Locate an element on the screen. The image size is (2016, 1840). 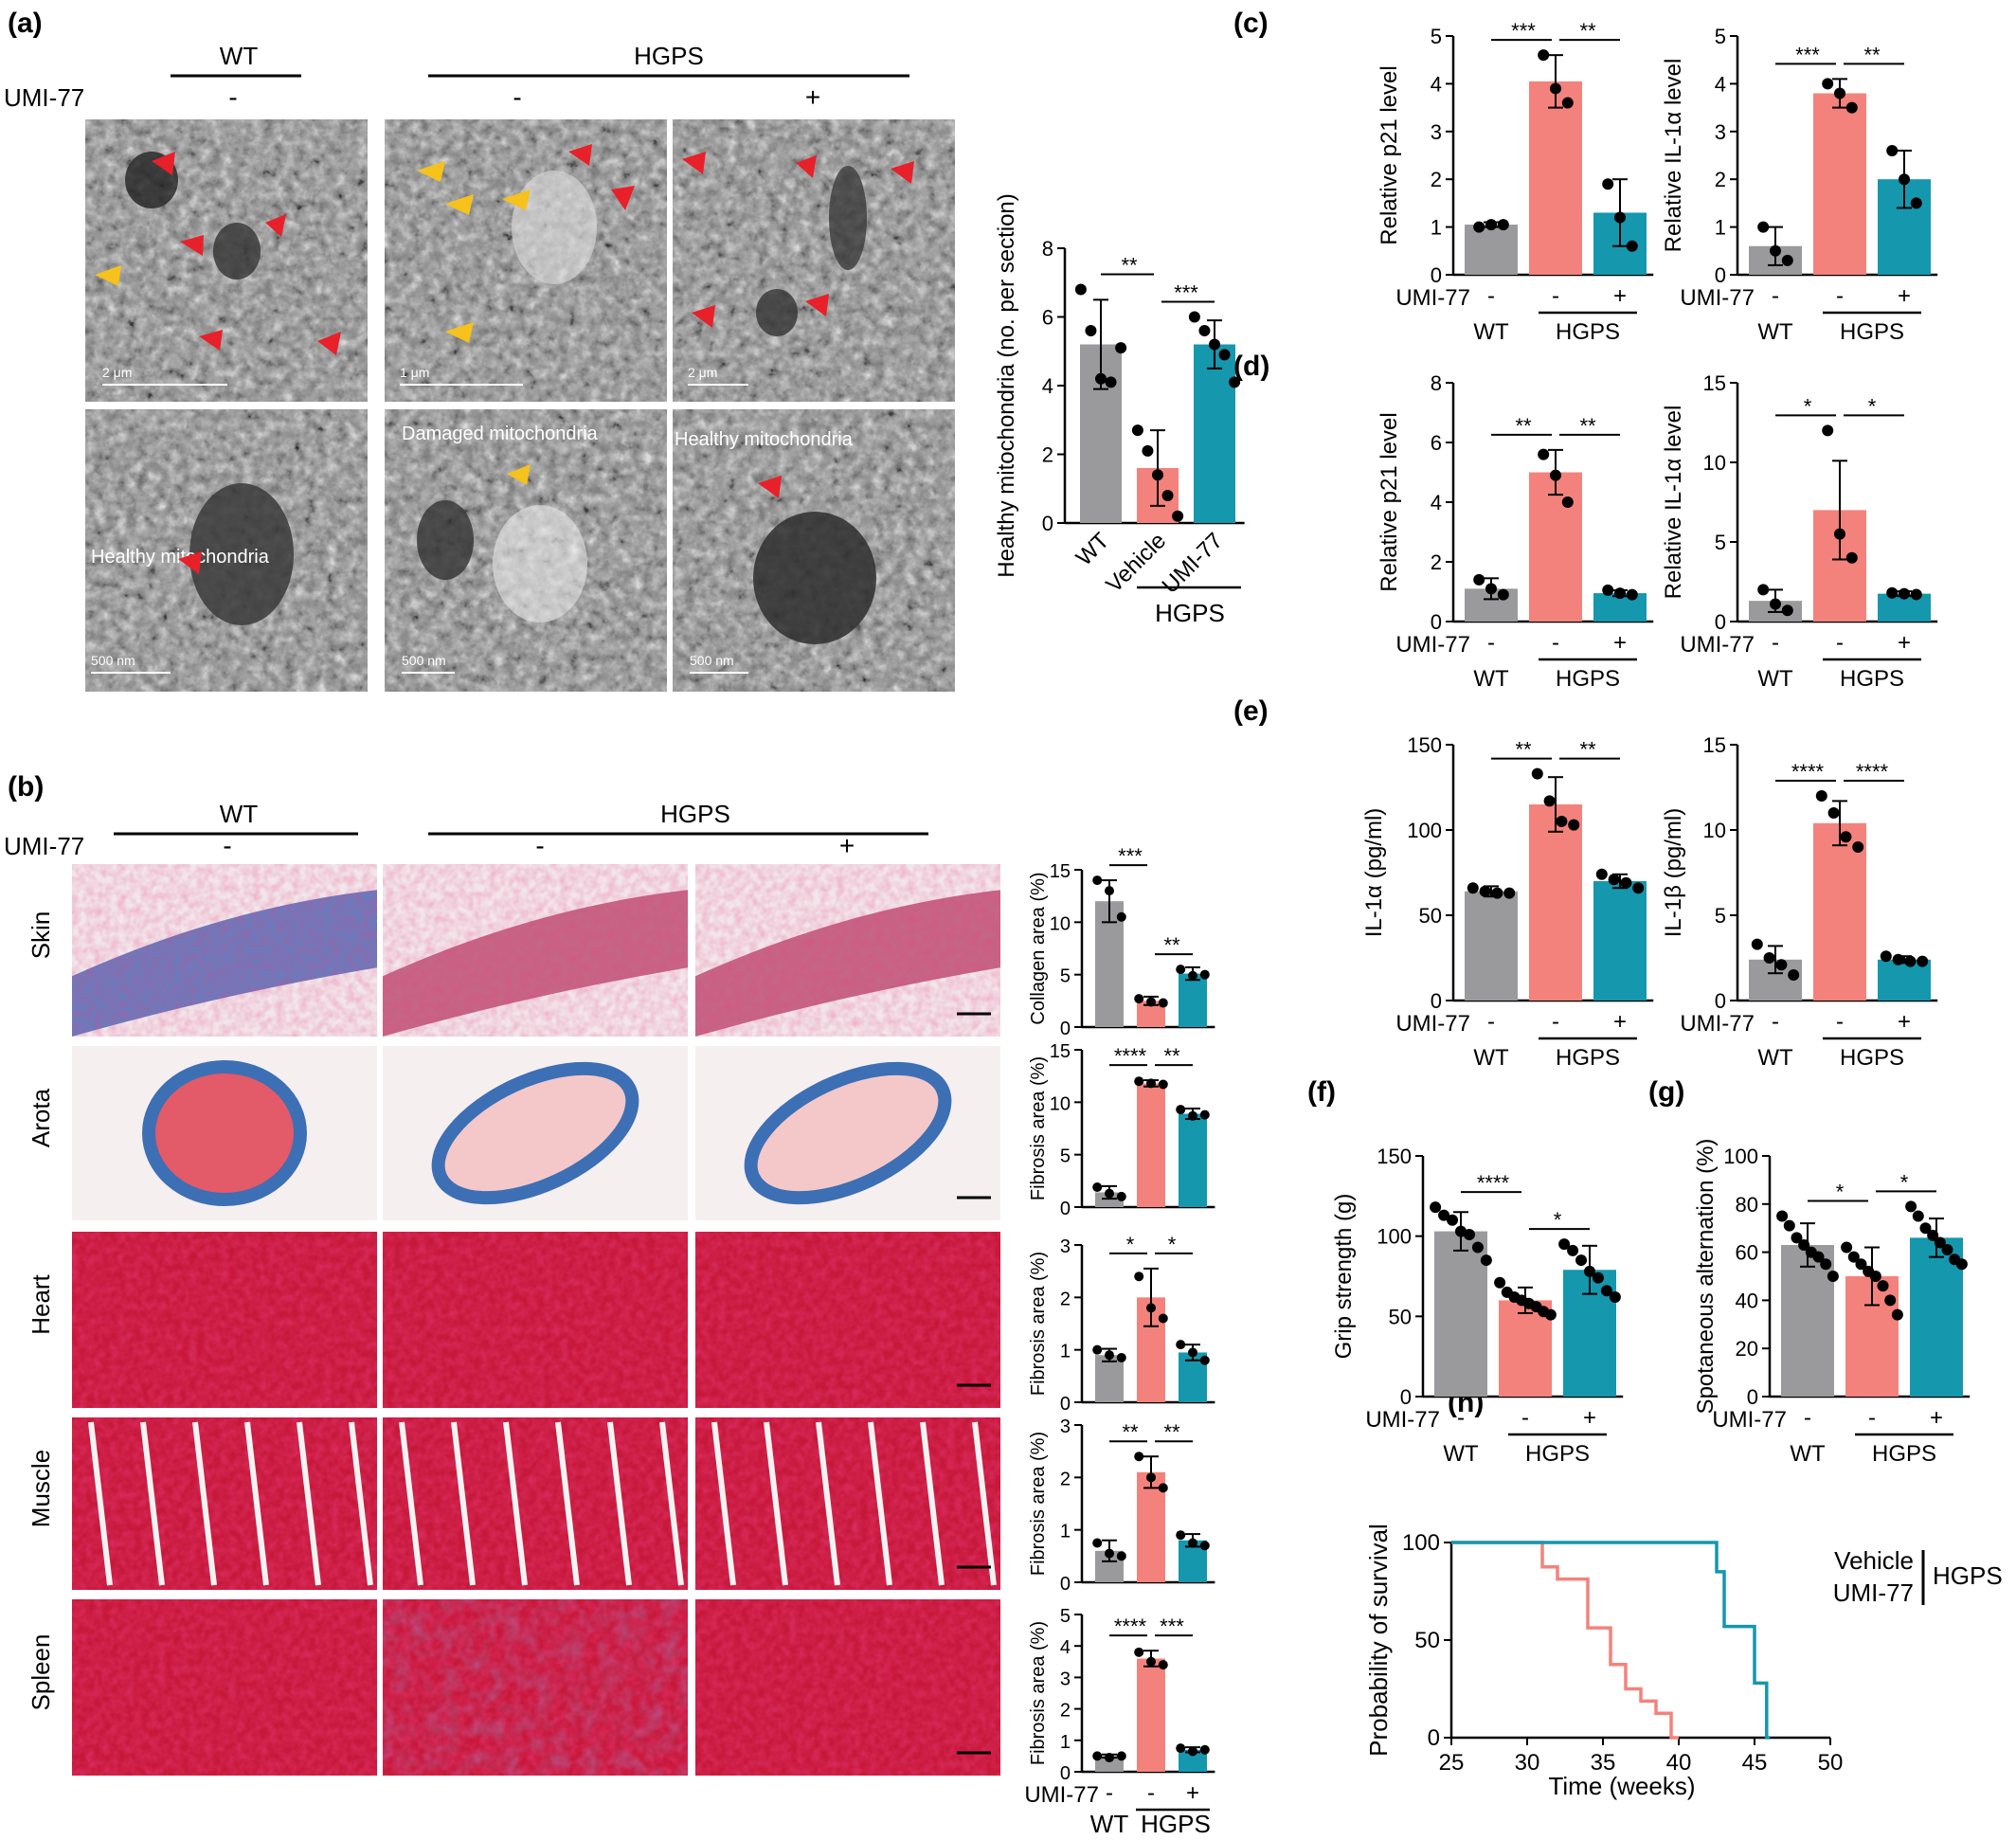
significance-label: *** is located at coordinates (1523, 31).